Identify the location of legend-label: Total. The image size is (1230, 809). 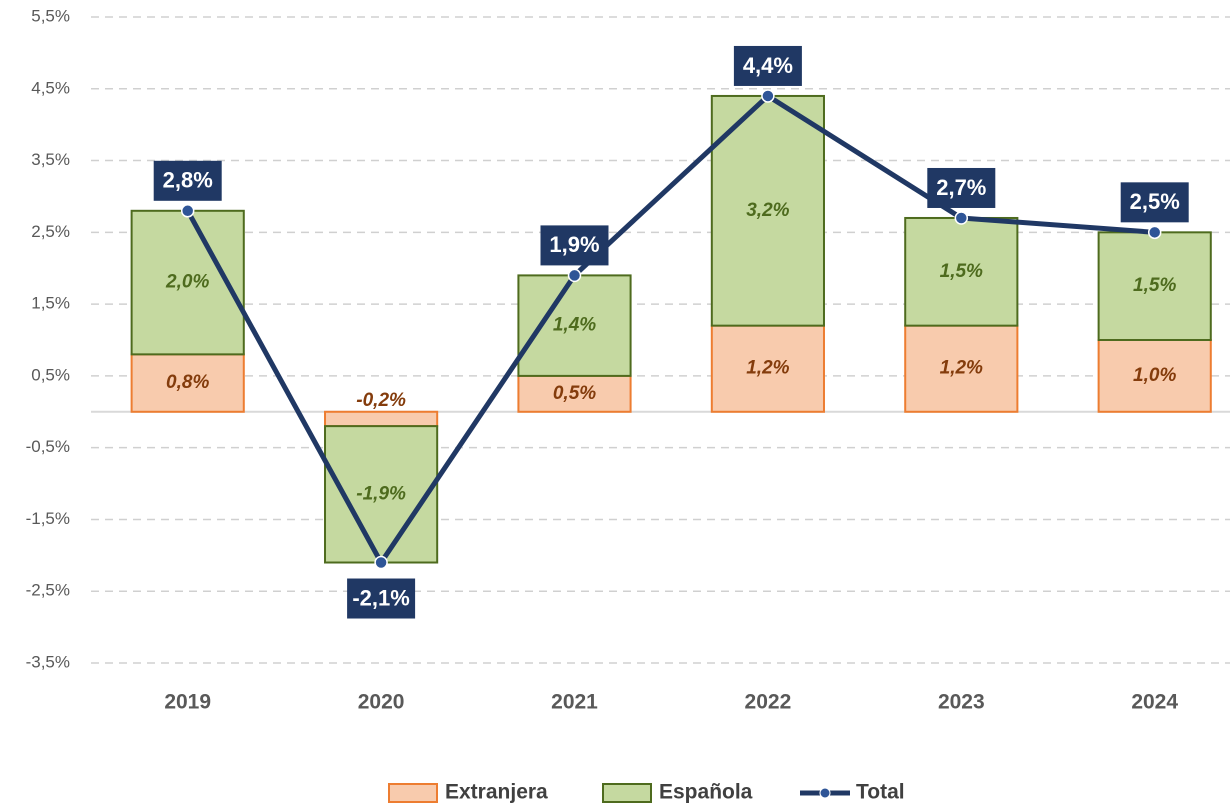
(880, 792).